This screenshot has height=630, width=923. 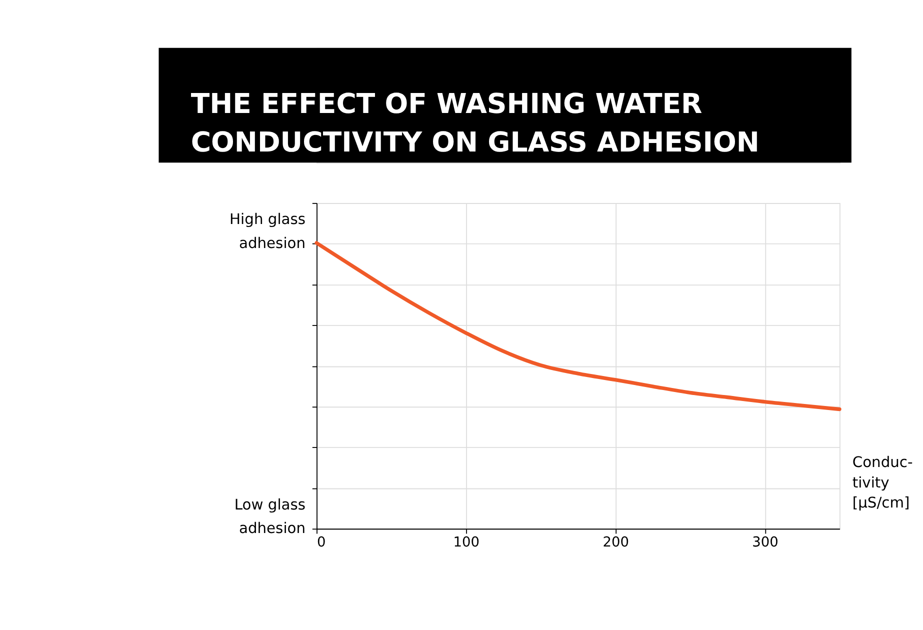 I want to click on x-tick-label: 300, so click(x=765, y=542).